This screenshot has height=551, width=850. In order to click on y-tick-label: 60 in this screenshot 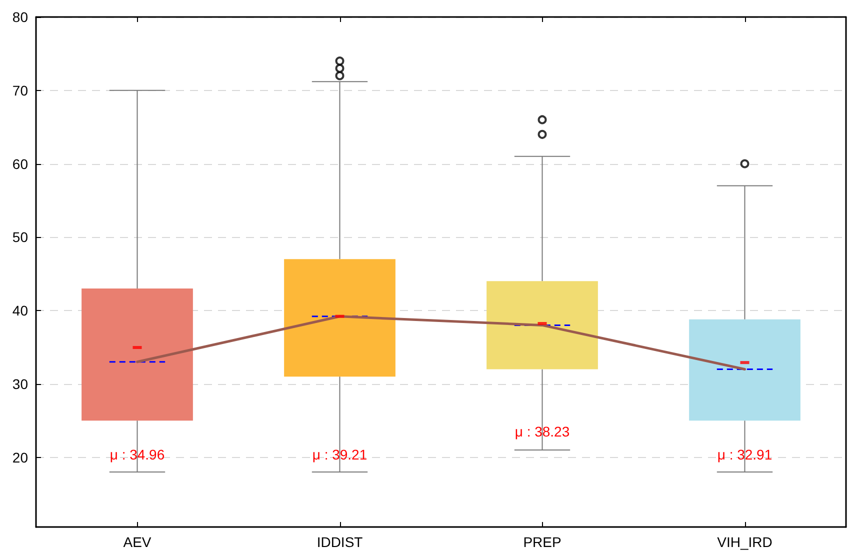, I will do `click(20, 164)`.